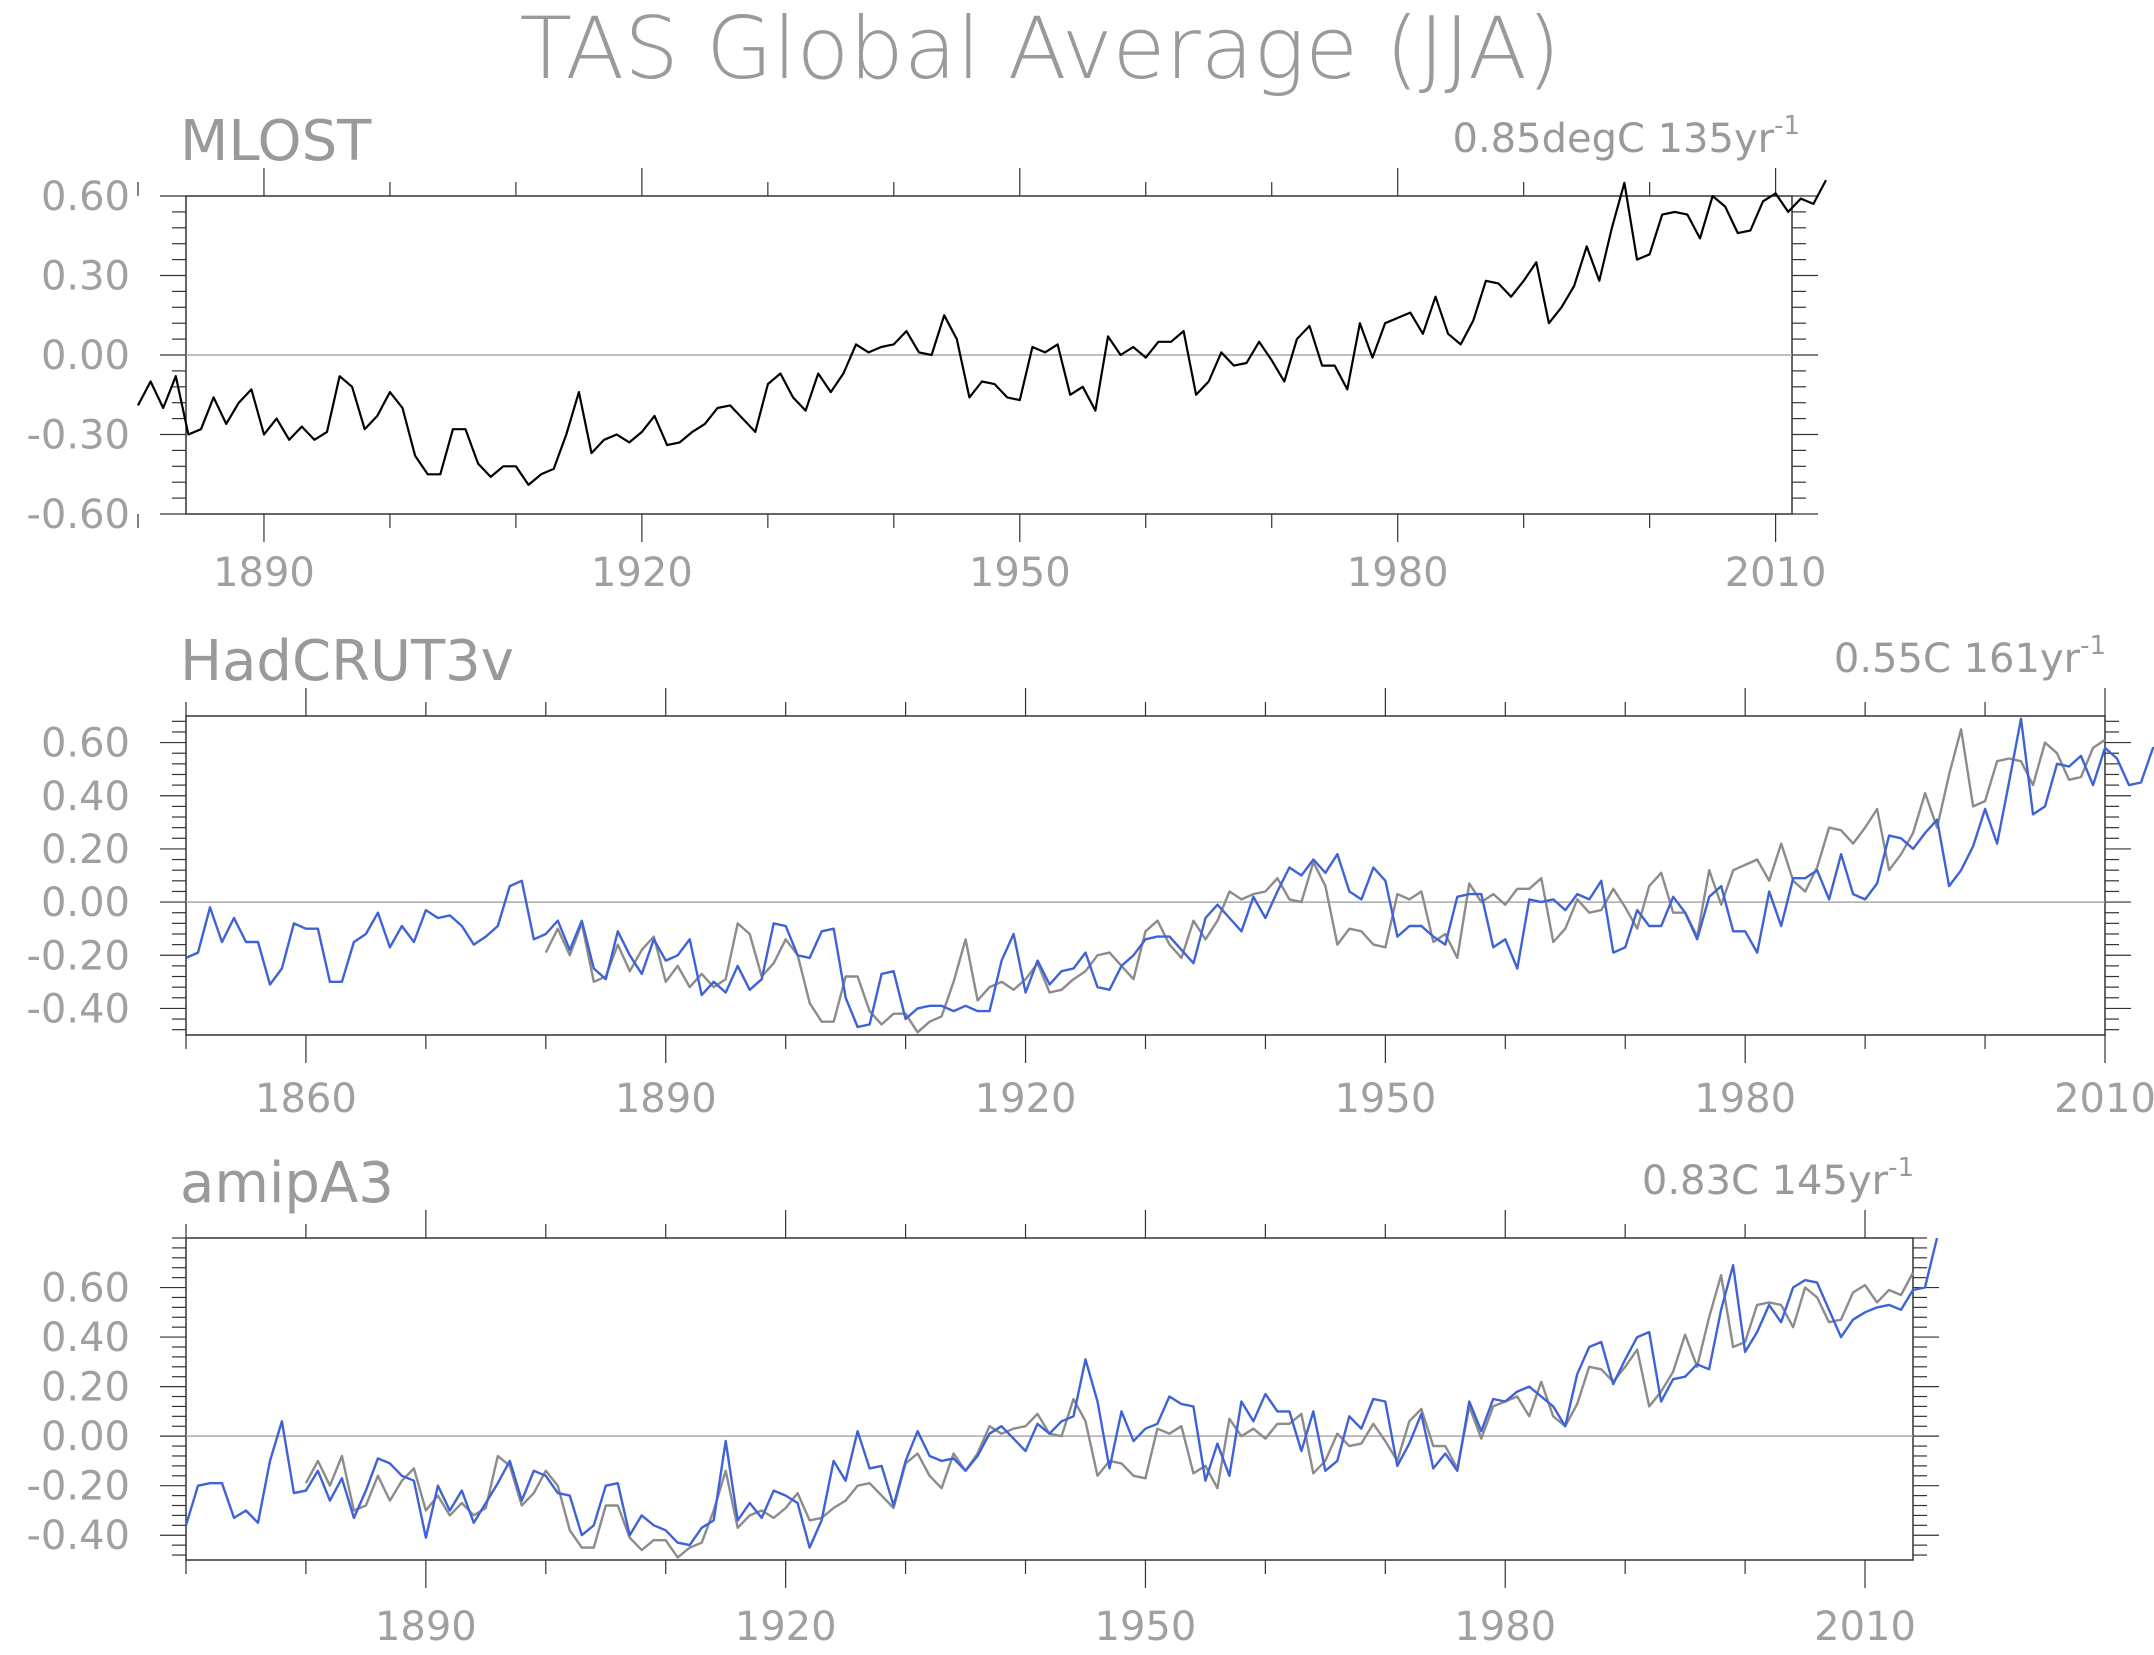 The width and height of the screenshot is (2154, 1655). Describe the element at coordinates (276, 141) in the screenshot. I see `panel-name: MLOST` at that location.